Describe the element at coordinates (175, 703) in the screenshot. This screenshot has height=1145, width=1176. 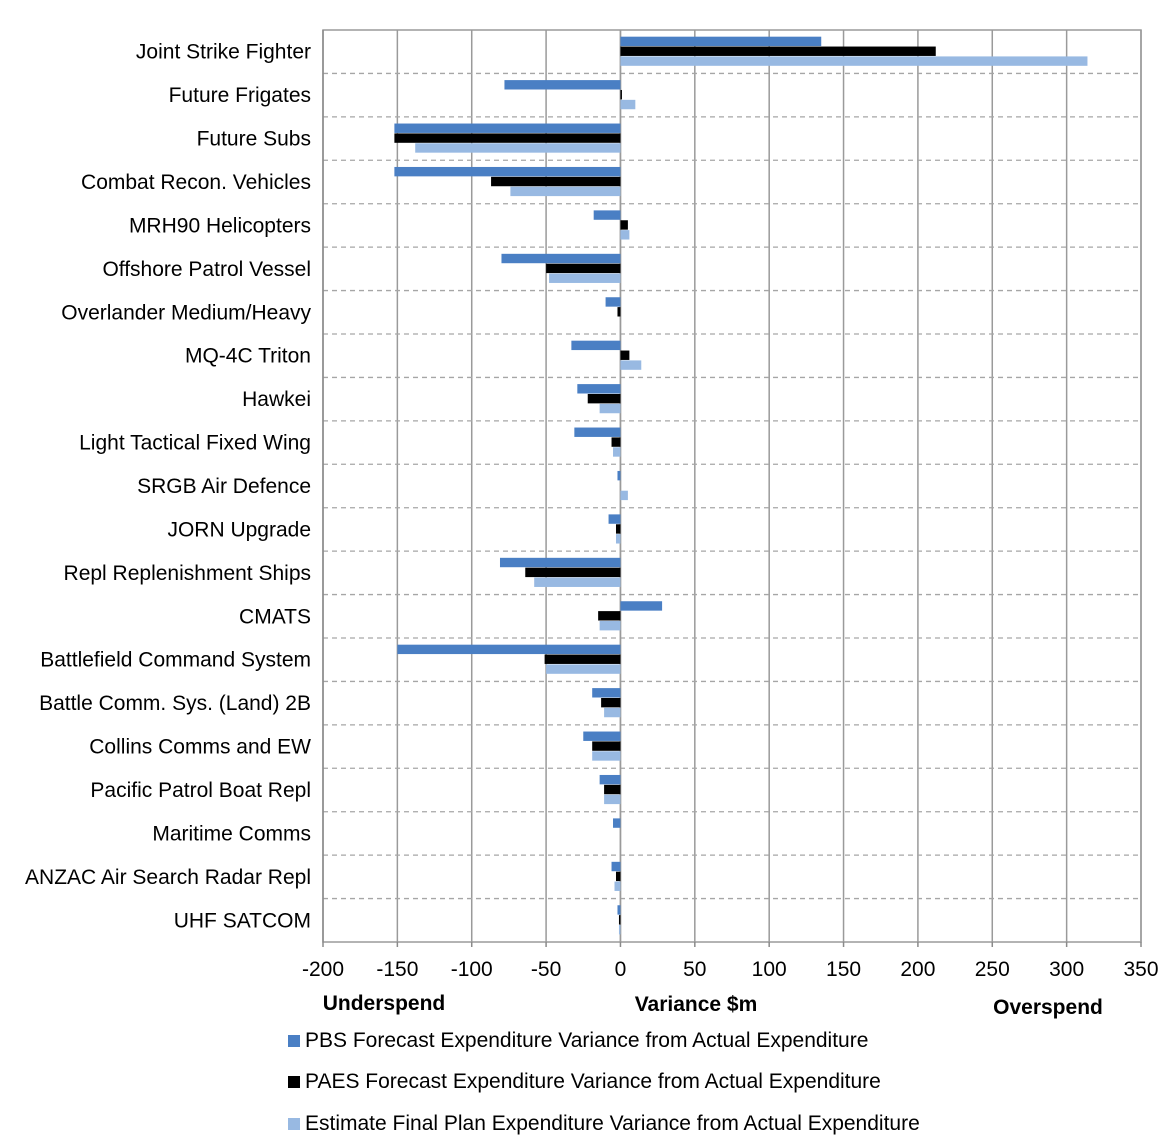
I see `category-label: Battle Comm. Sys. (Land) 2B` at that location.